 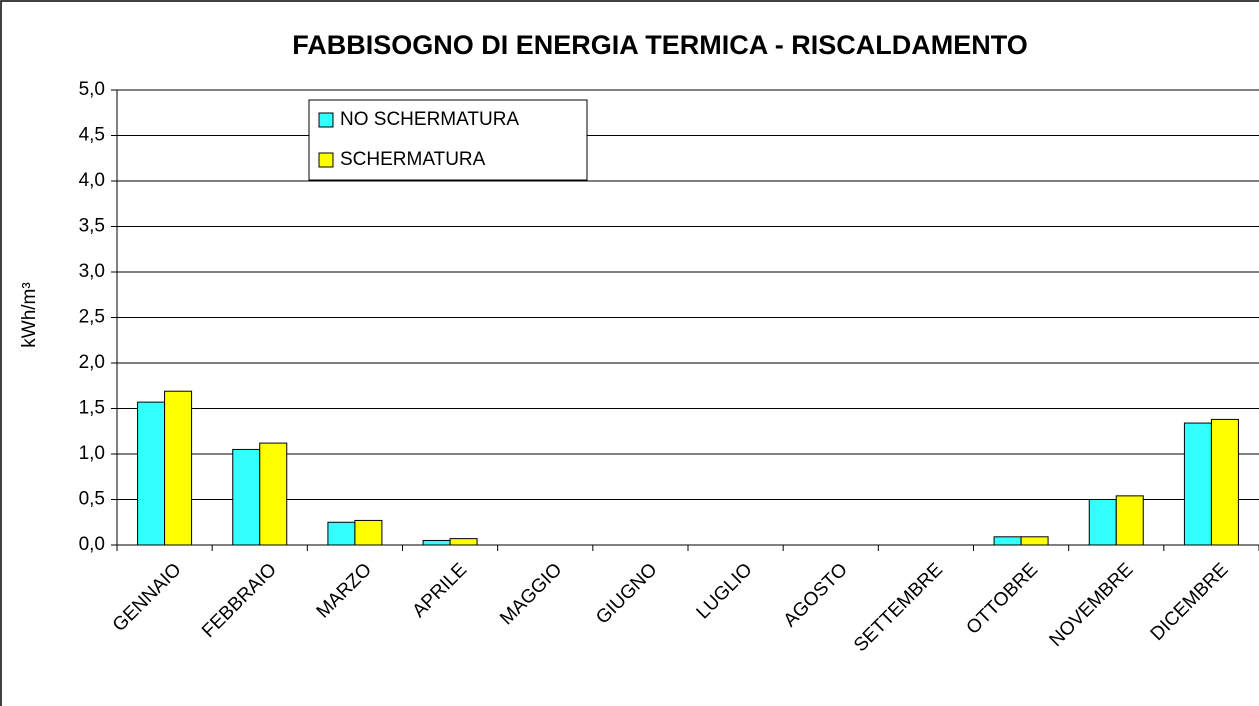 What do you see at coordinates (92, 317) in the screenshot?
I see `y-tick-label: 2,5` at bounding box center [92, 317].